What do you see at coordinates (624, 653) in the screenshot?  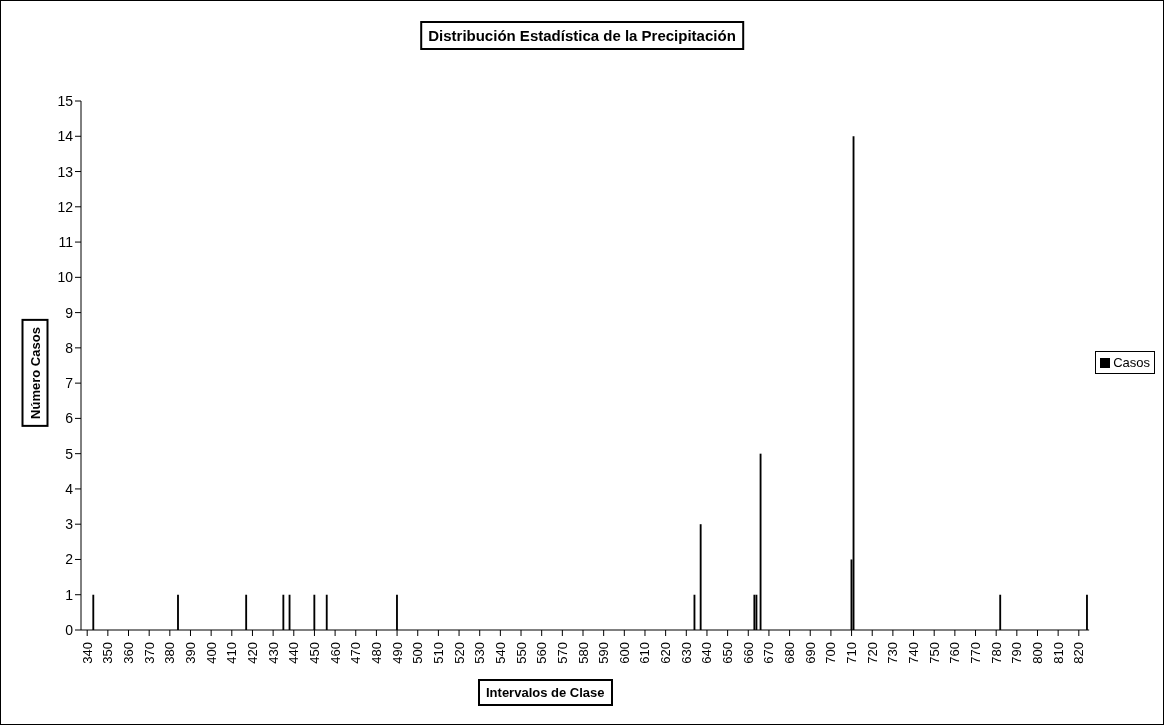 I see `x-tick-label: 600` at bounding box center [624, 653].